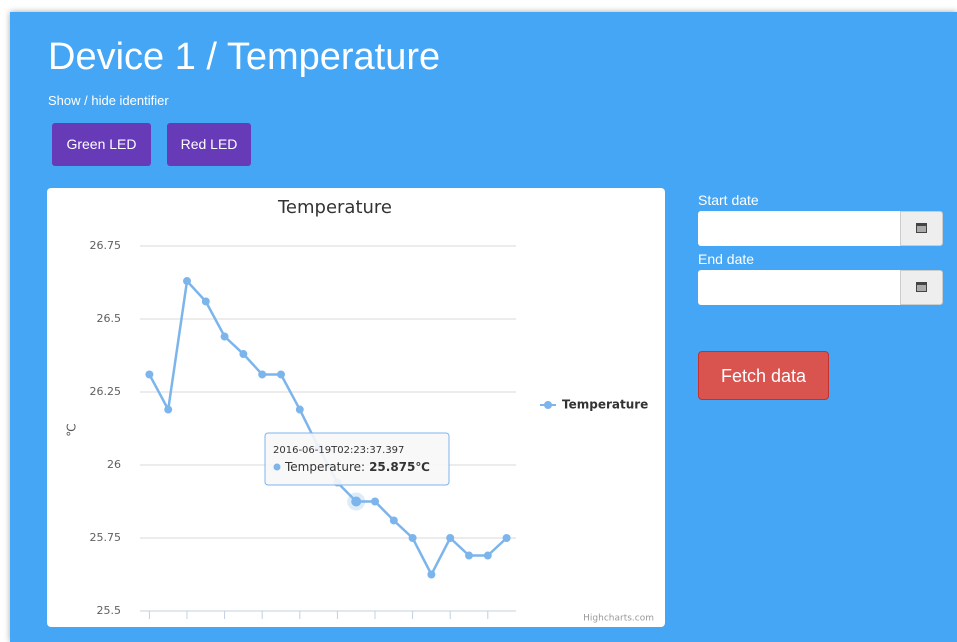 This screenshot has height=642, width=957. Describe the element at coordinates (106, 245) in the screenshot. I see `y-tick-label: 26.75` at that location.